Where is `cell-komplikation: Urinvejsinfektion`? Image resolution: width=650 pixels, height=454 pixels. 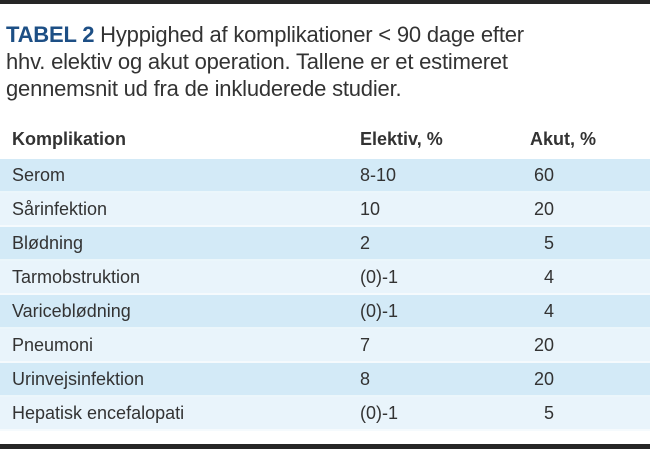
cell-komplikation: Urinvejsinfektion is located at coordinates (78, 378).